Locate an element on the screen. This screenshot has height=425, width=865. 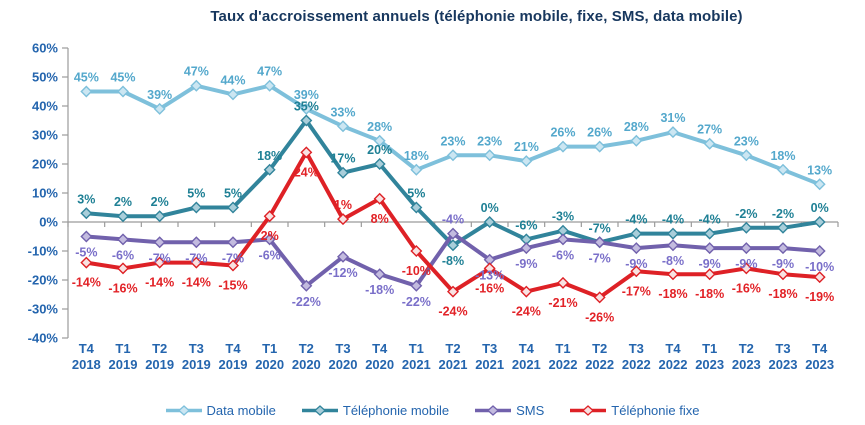
data-point-label: -10% is located at coordinates (416, 271).